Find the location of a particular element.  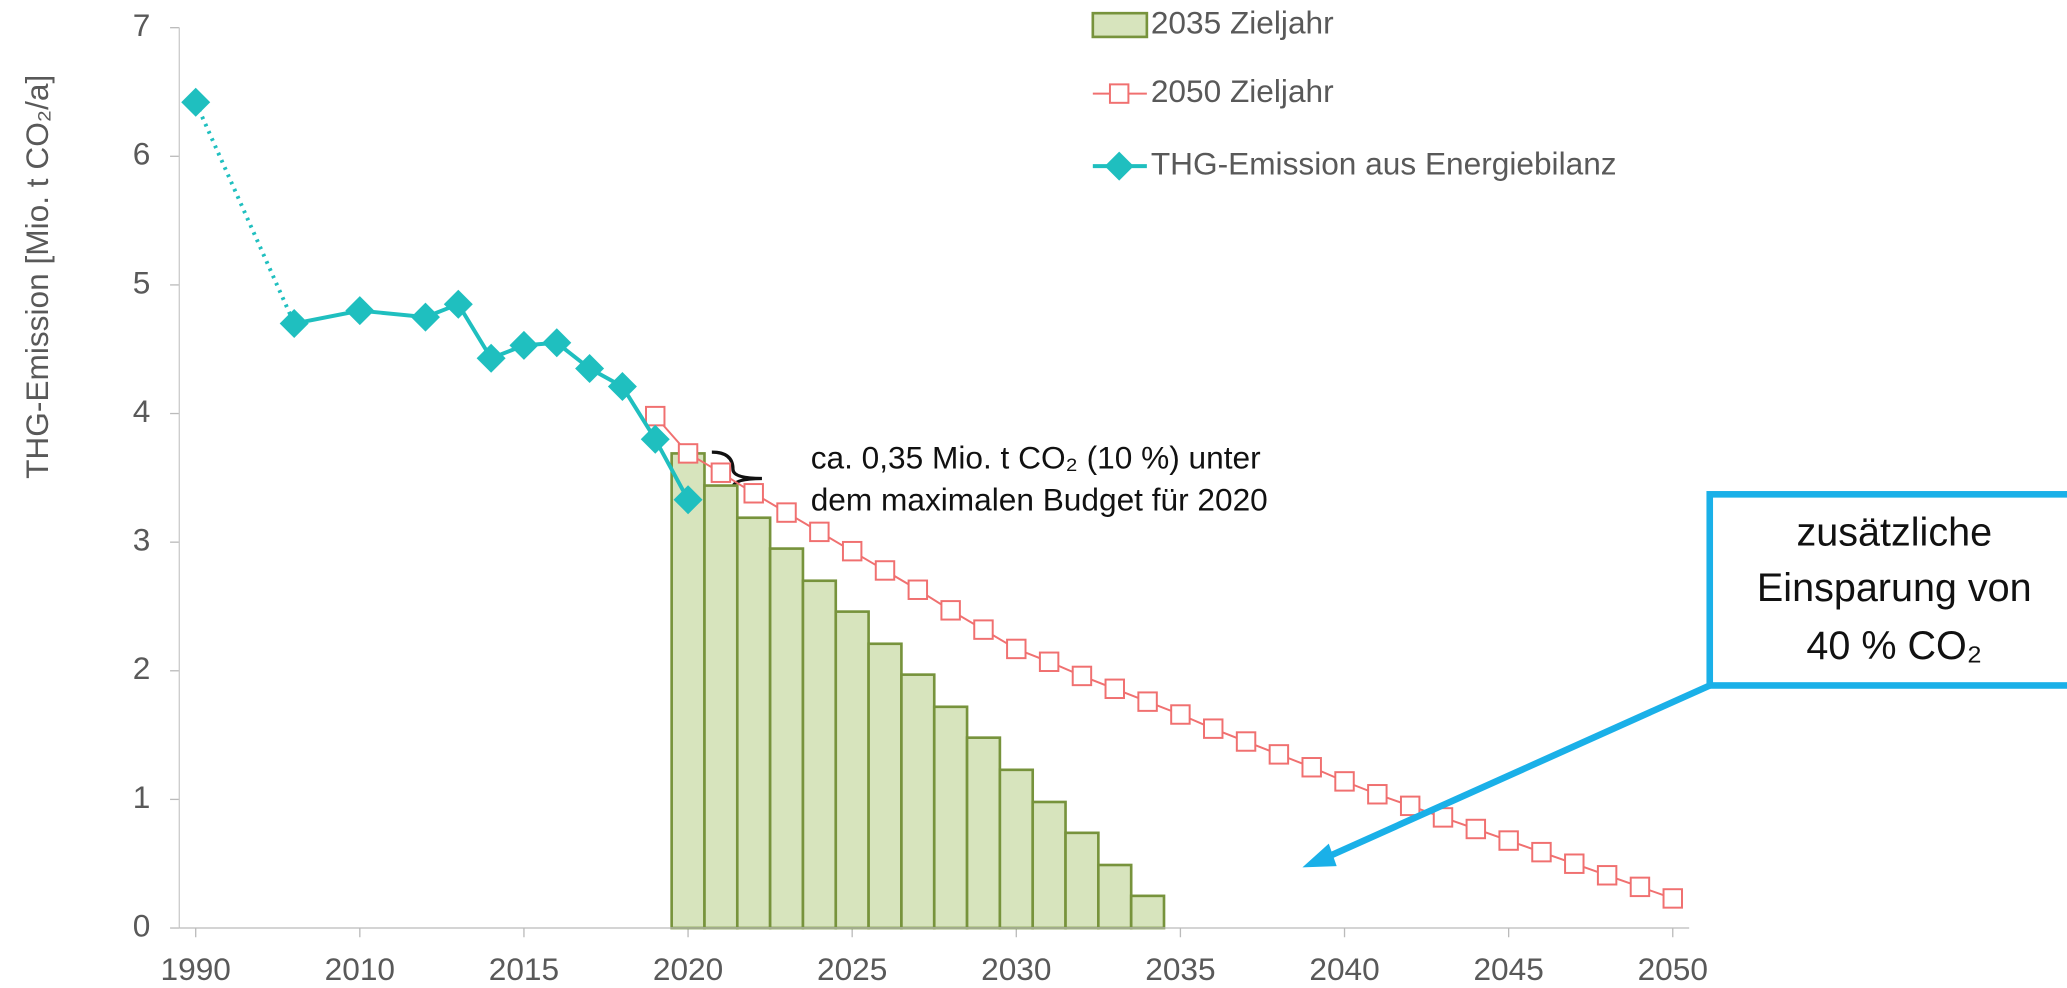

x-tick-label: 1990 is located at coordinates (196, 969).